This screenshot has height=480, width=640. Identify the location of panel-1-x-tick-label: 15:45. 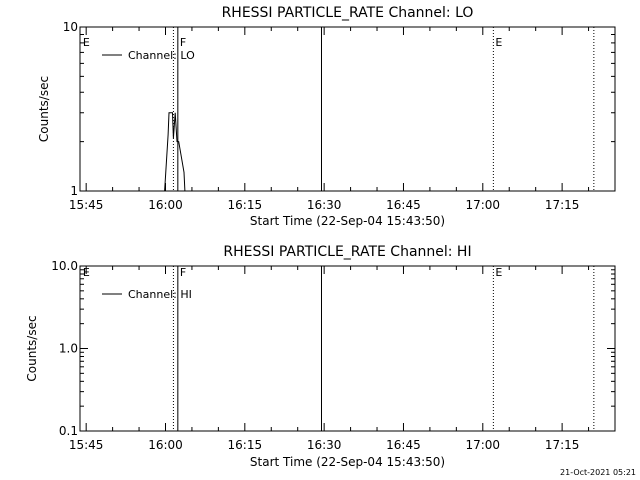
(86, 205).